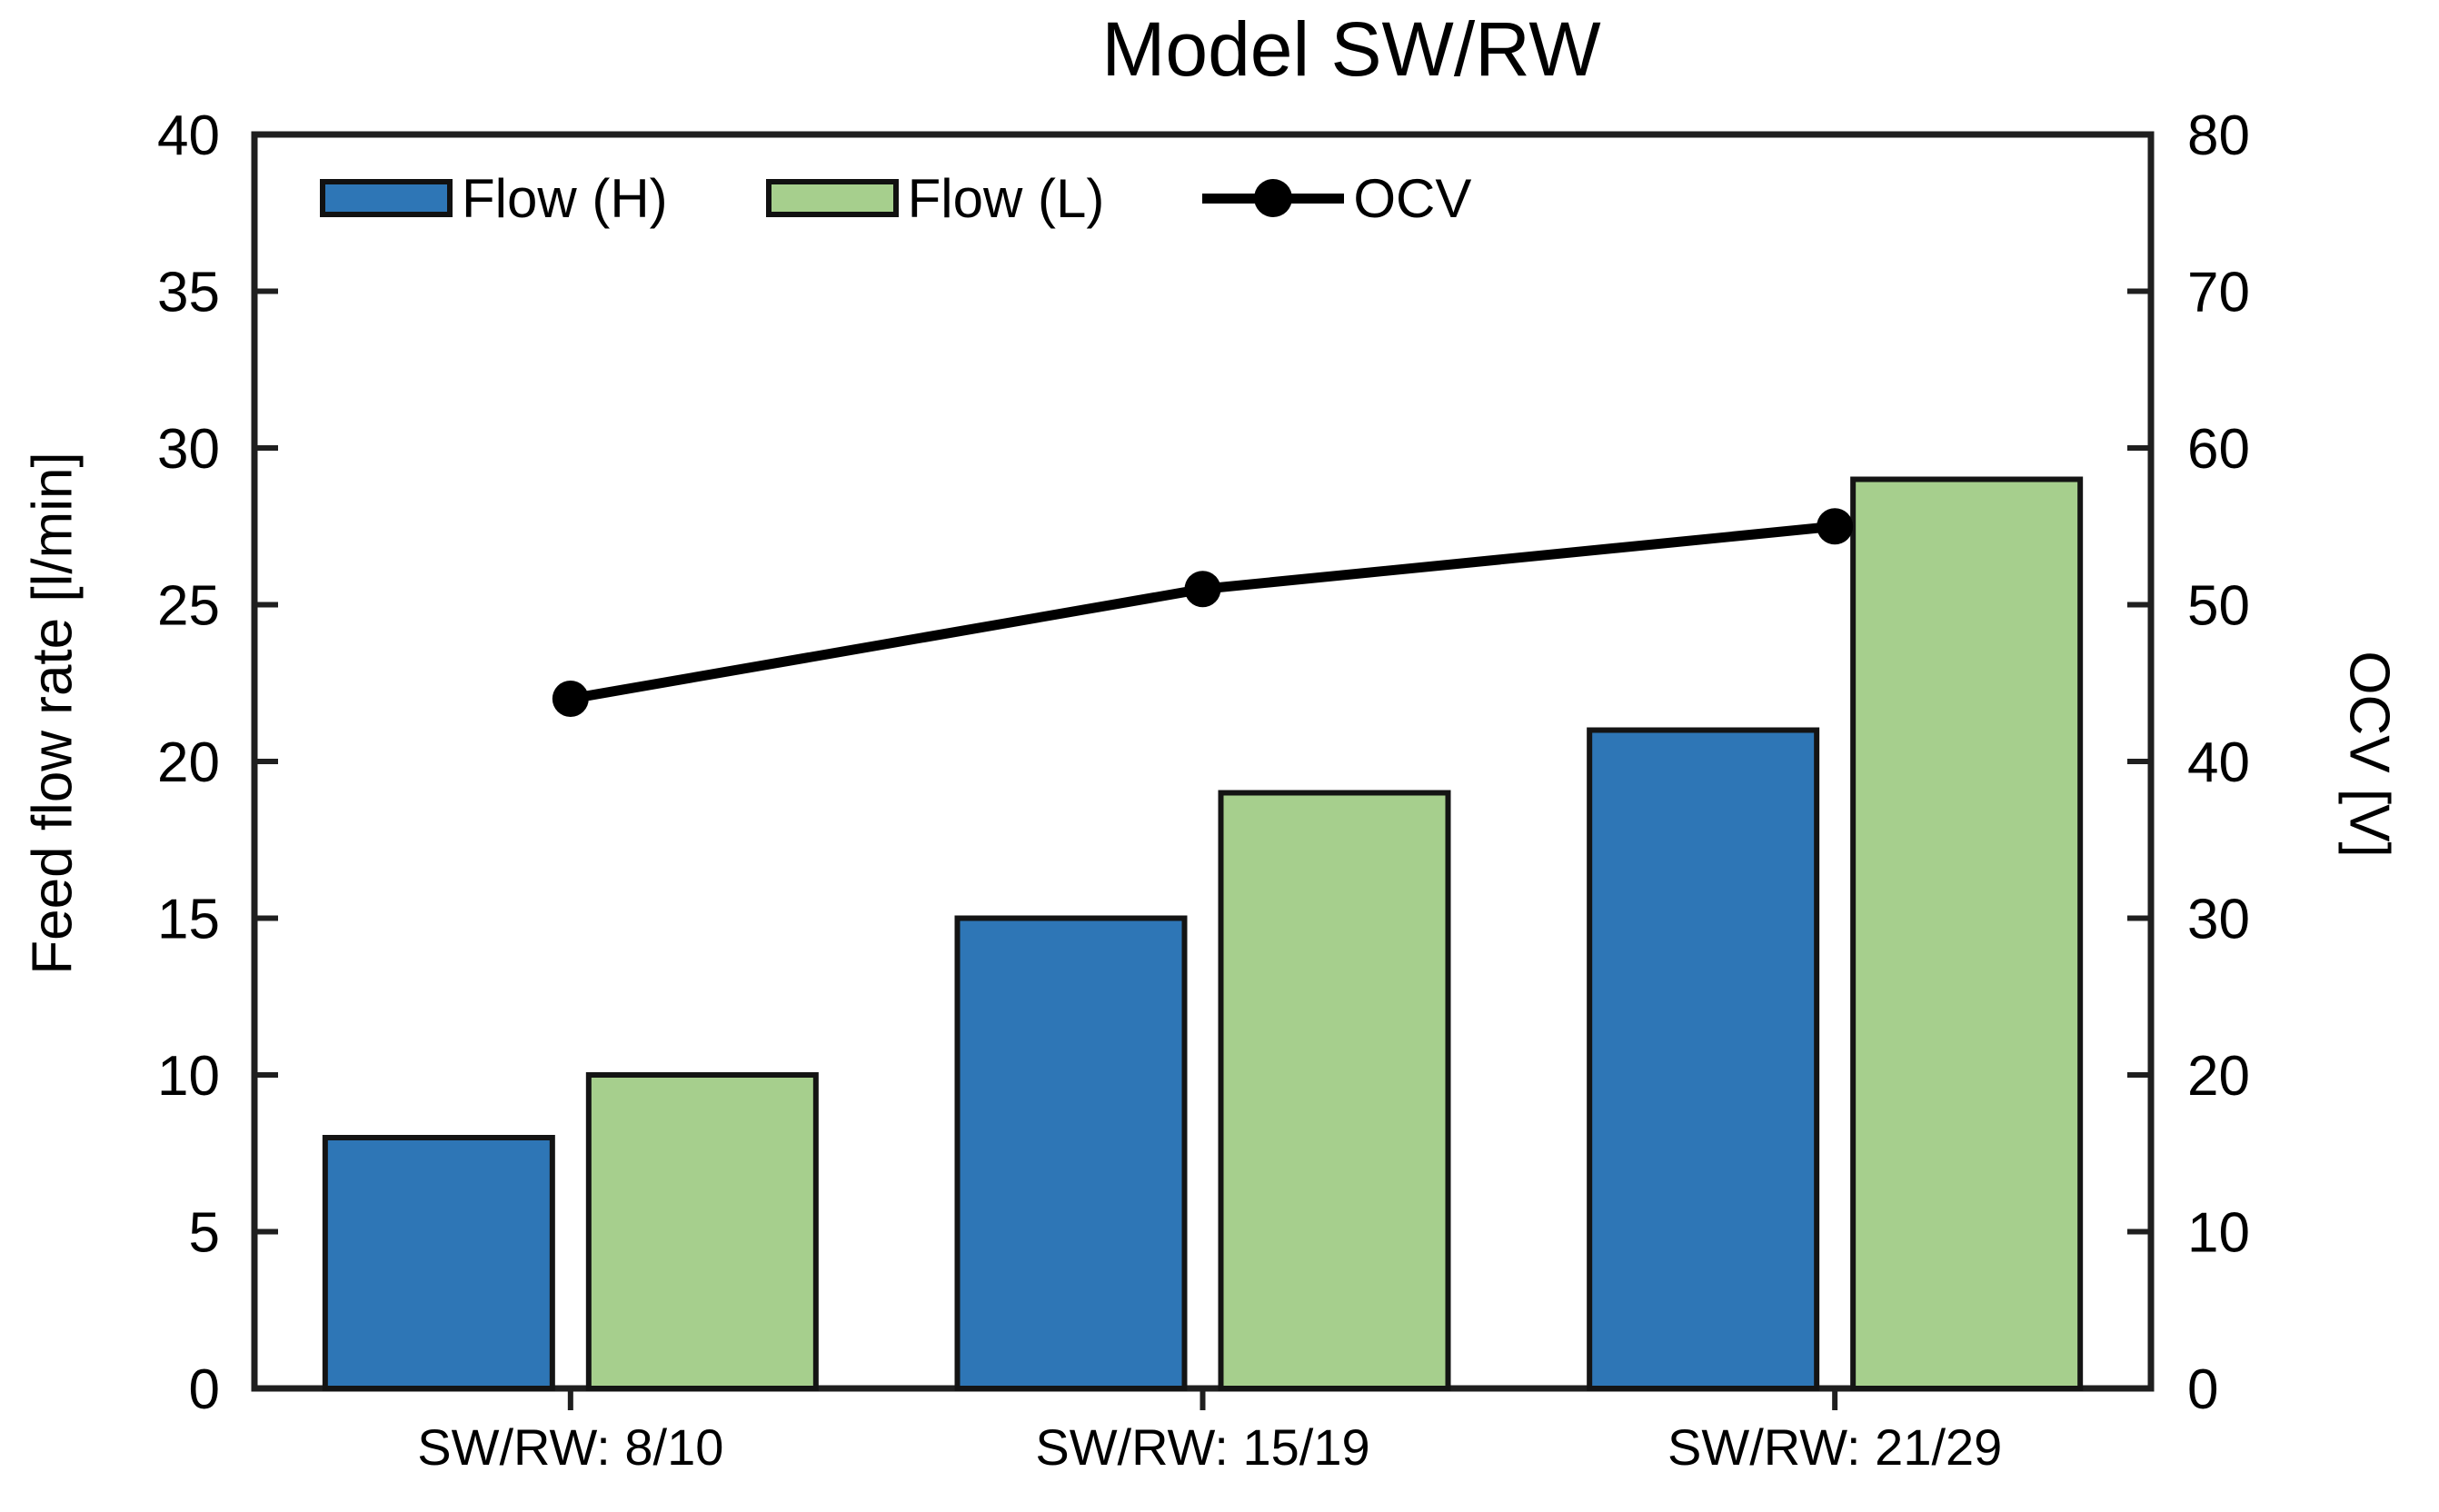 The height and width of the screenshot is (1512, 2439). I want to click on legend-item-flow-l: Flow (L), so click(935, 198).